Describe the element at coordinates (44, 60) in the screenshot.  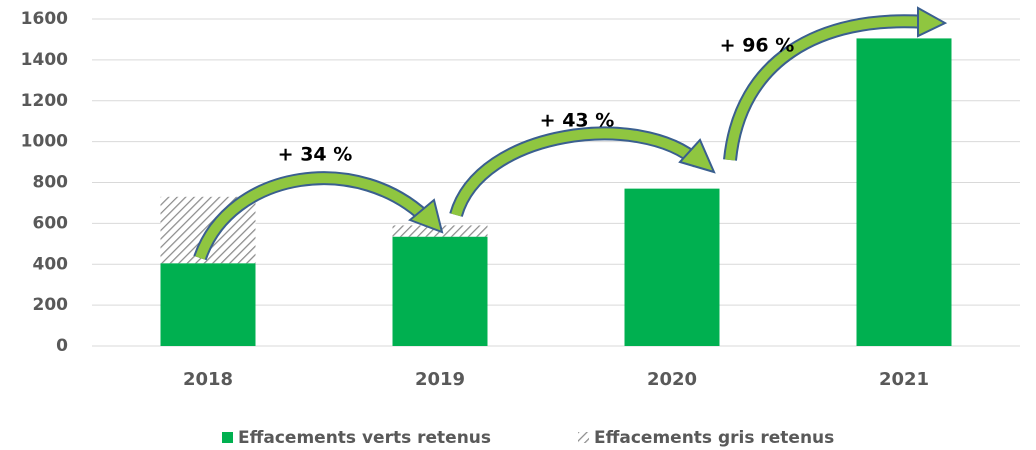
I see `y-tick-label: 1400` at that location.